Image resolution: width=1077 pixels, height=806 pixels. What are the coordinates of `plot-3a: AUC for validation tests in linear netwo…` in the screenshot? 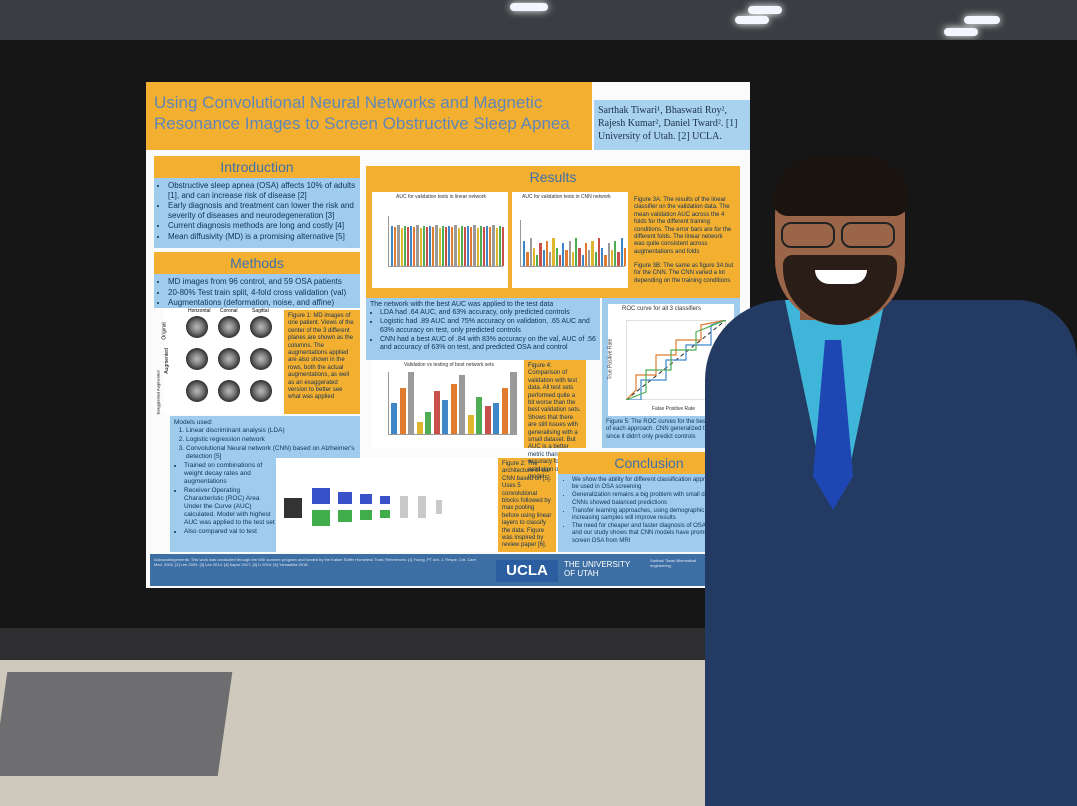 It's located at (440, 240).